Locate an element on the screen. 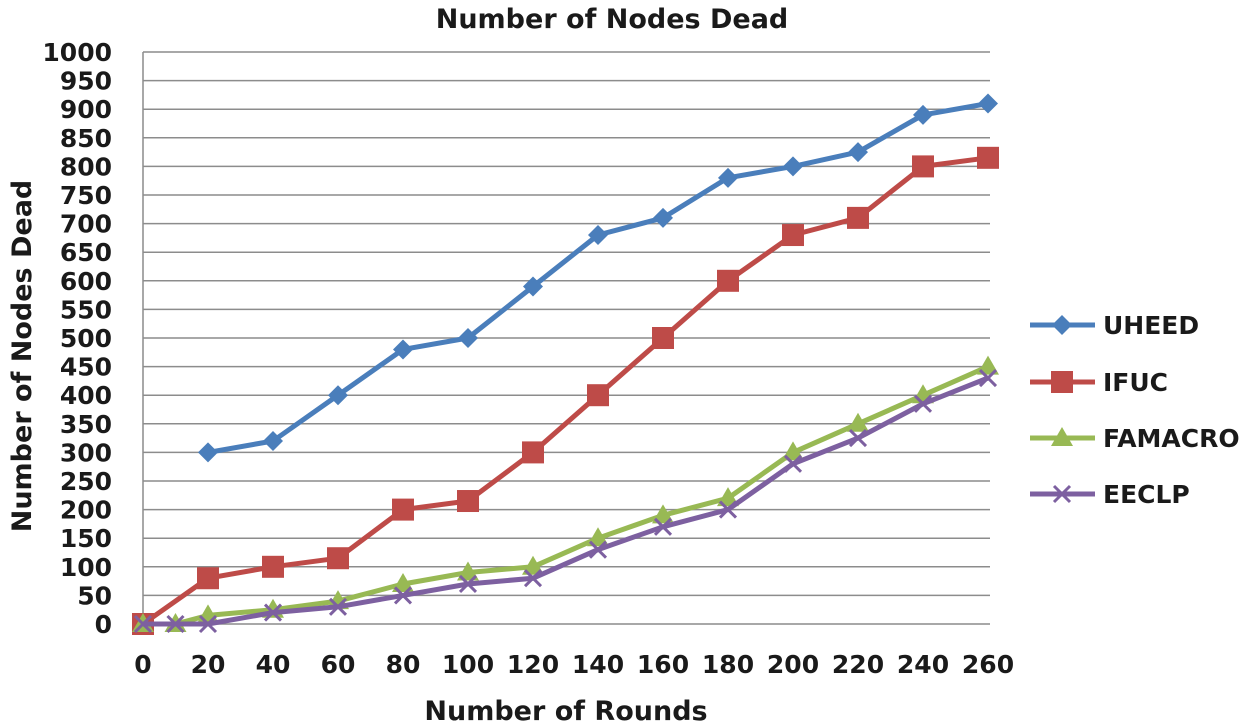 This screenshot has width=1250, height=728. legend-item-uheed: UHEED is located at coordinates (1114, 325).